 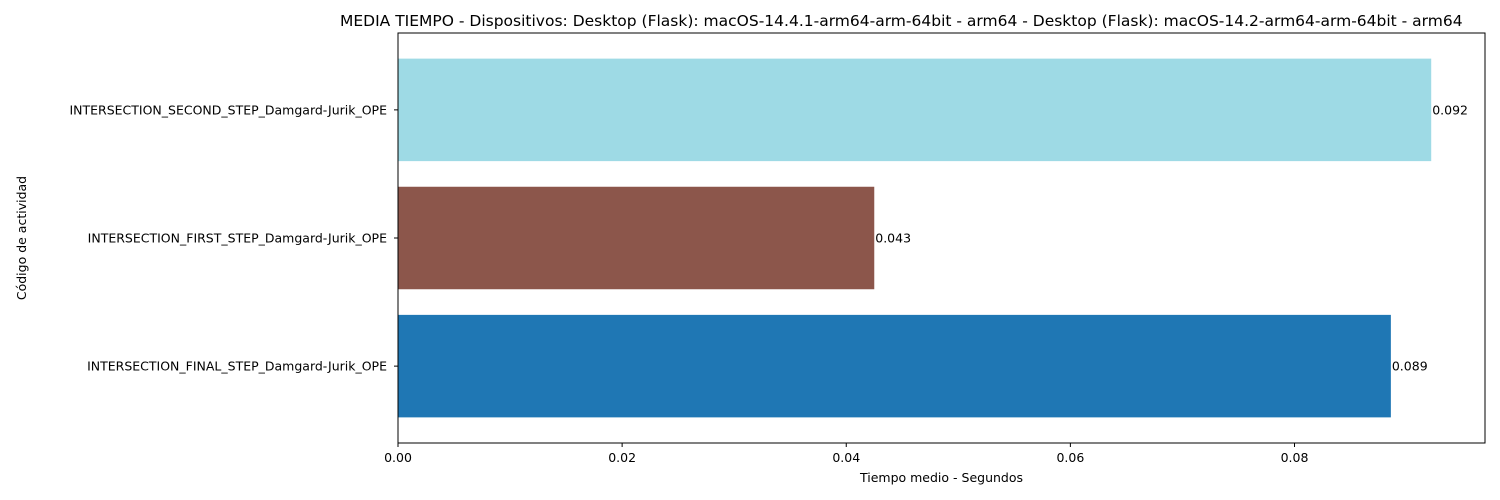 I want to click on x-tick-label: 0.04, so click(x=846, y=457).